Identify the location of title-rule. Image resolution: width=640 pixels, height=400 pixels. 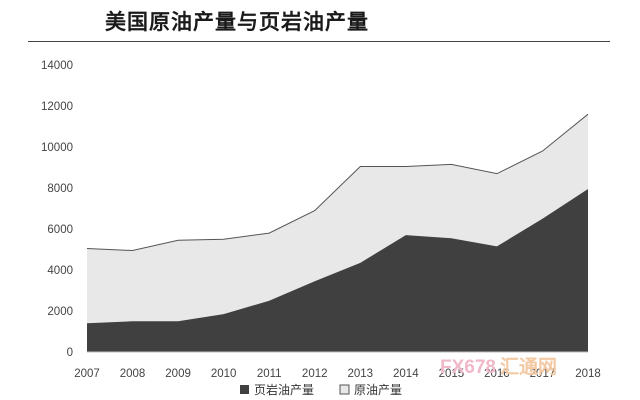
(319, 41).